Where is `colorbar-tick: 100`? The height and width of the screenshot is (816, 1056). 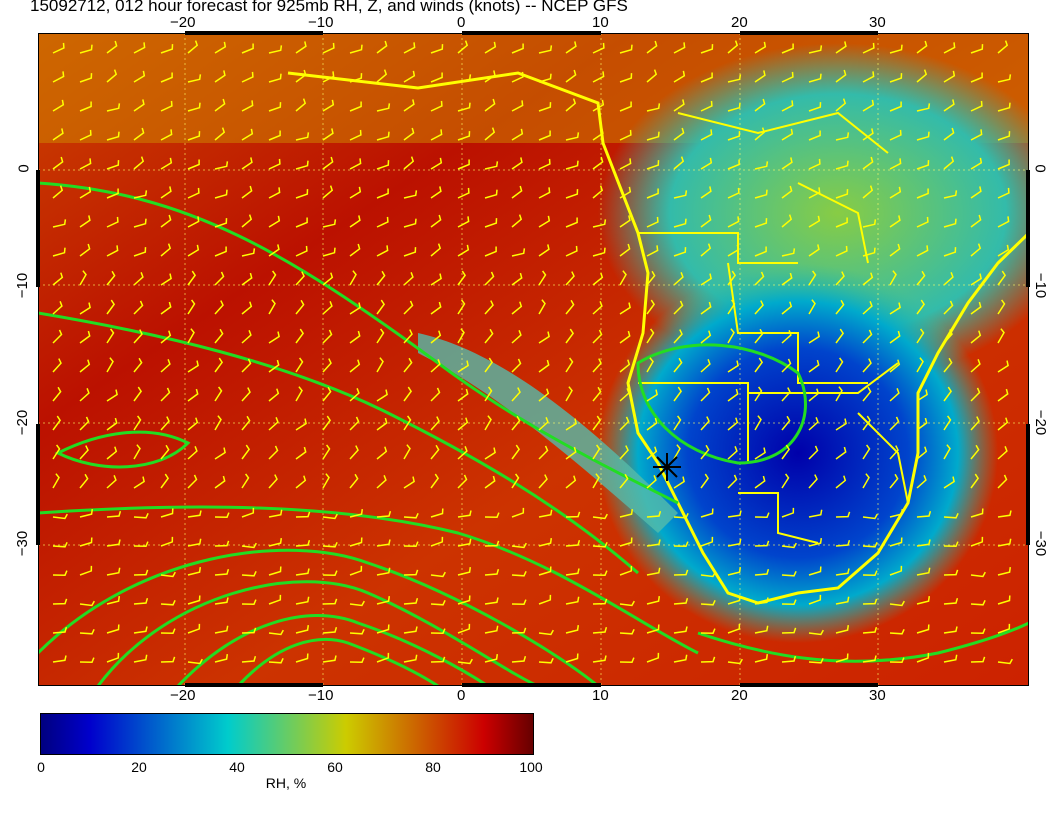
colorbar-tick: 100 is located at coordinates (531, 767).